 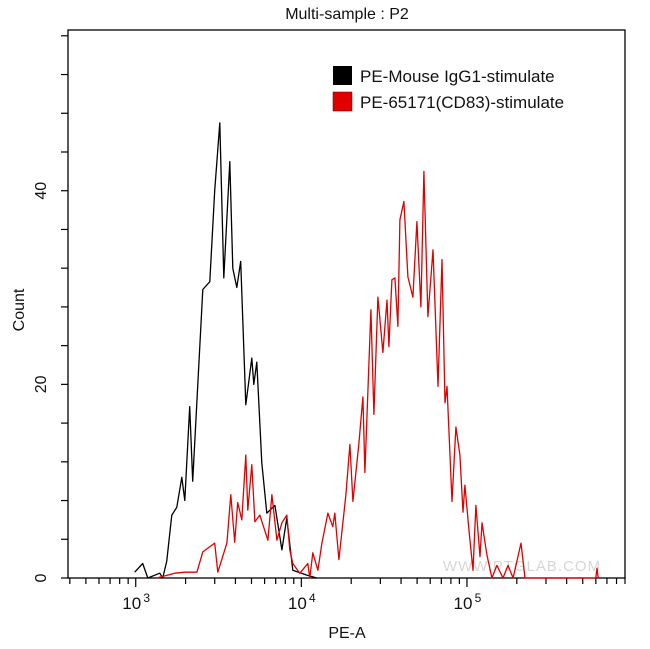 I want to click on legend-swatch-igg1, so click(x=342, y=75).